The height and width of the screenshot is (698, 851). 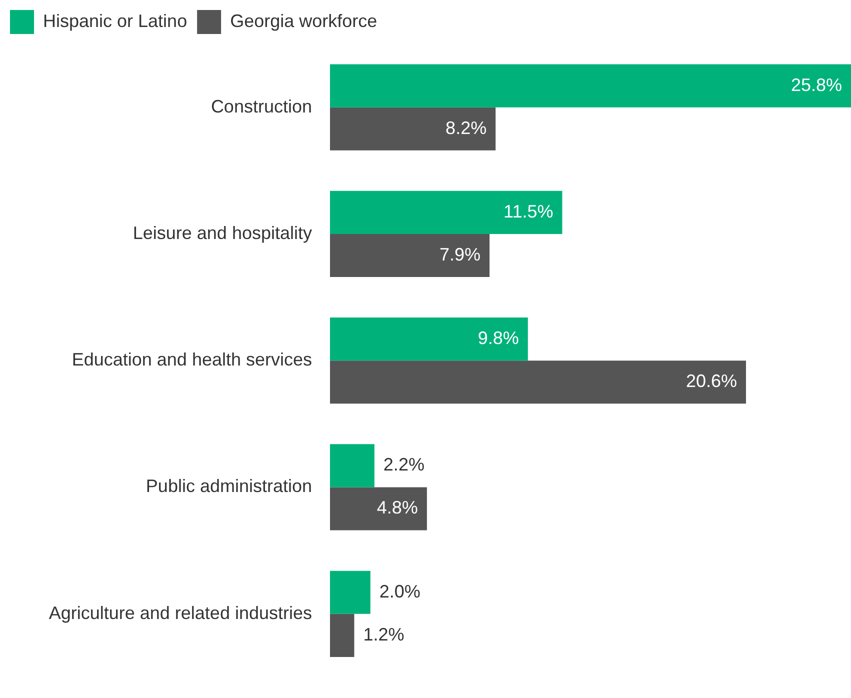 What do you see at coordinates (816, 84) in the screenshot?
I see `data-label: 25.8%` at bounding box center [816, 84].